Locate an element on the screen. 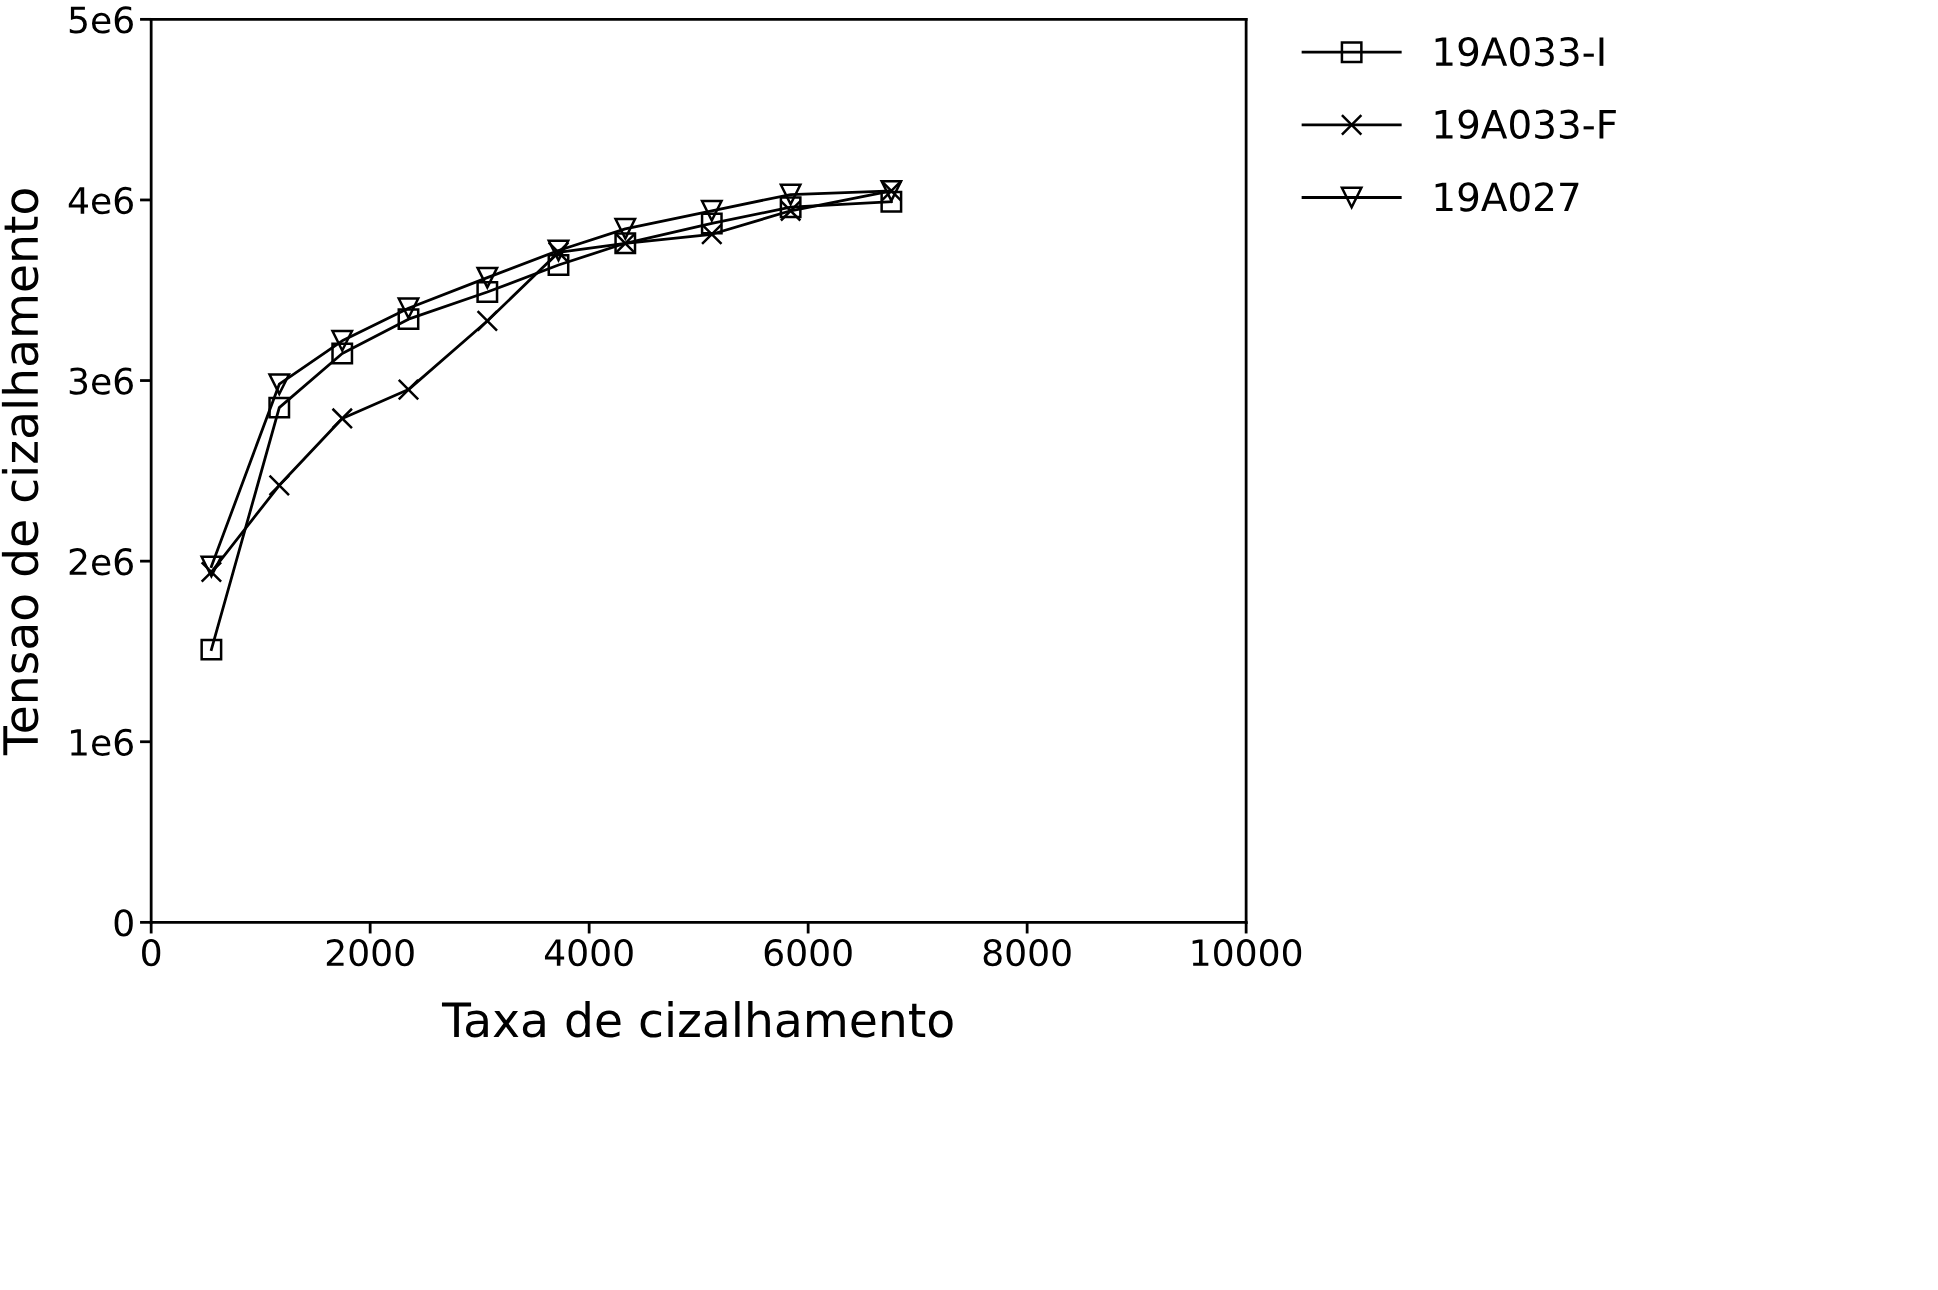  y-tick-label: 4e6 is located at coordinates (100, 200).